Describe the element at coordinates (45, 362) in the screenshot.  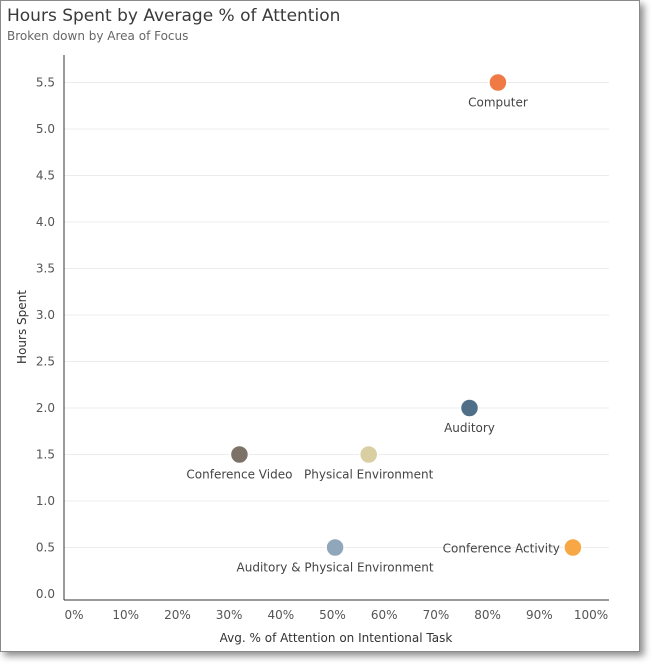
I see `y-tick-label: 2.5` at that location.